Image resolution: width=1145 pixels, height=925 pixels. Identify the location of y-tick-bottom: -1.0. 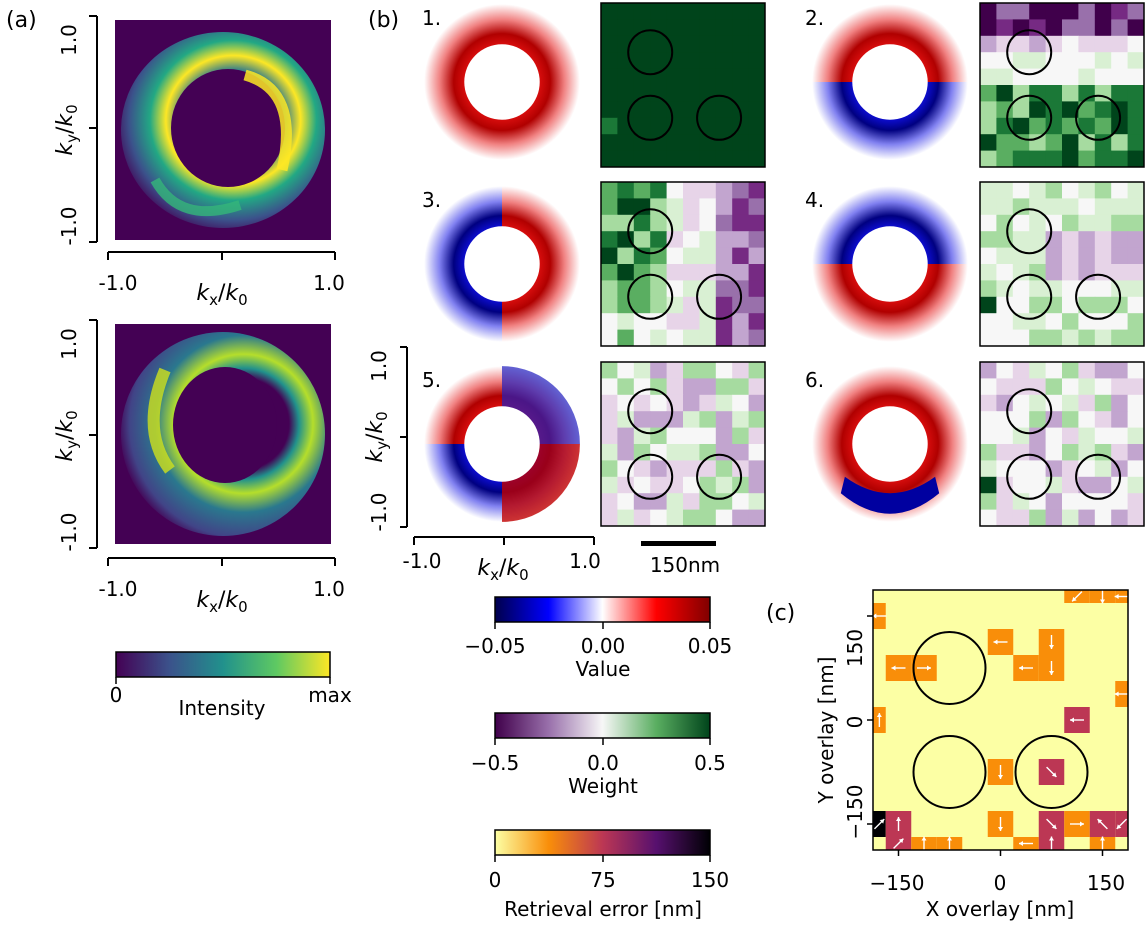
(379, 511).